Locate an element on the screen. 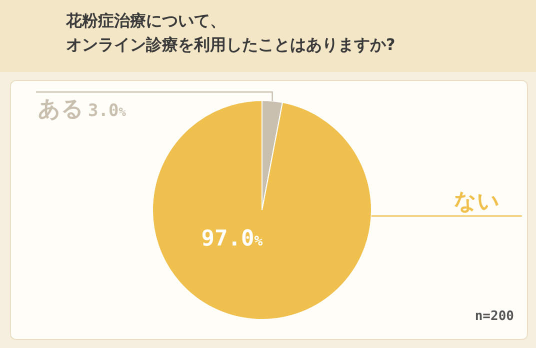 The width and height of the screenshot is (536, 348). slice-label: ある is located at coordinates (61, 109).